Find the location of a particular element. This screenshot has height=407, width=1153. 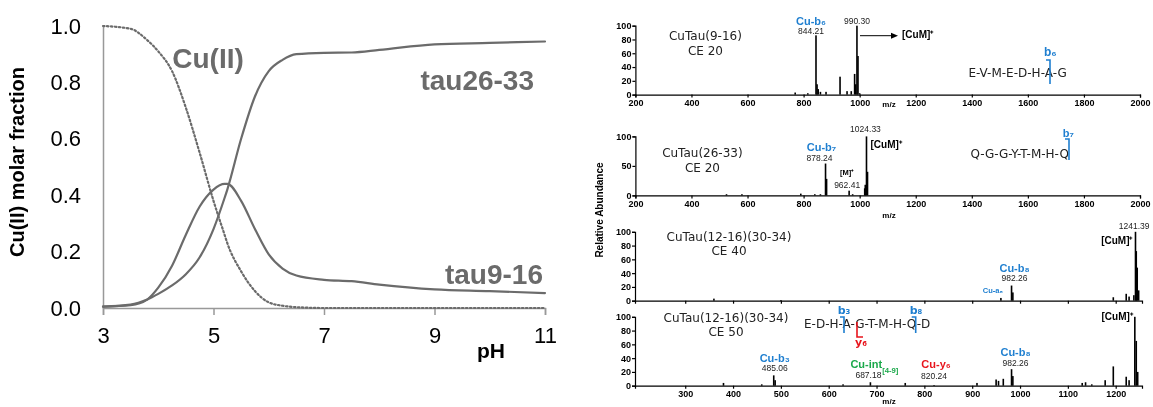

text: b₃ is located at coordinates (844, 310).